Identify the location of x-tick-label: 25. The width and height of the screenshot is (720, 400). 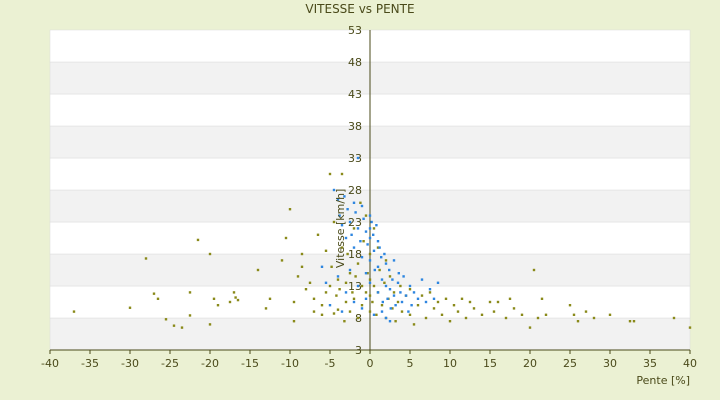
(570, 363).